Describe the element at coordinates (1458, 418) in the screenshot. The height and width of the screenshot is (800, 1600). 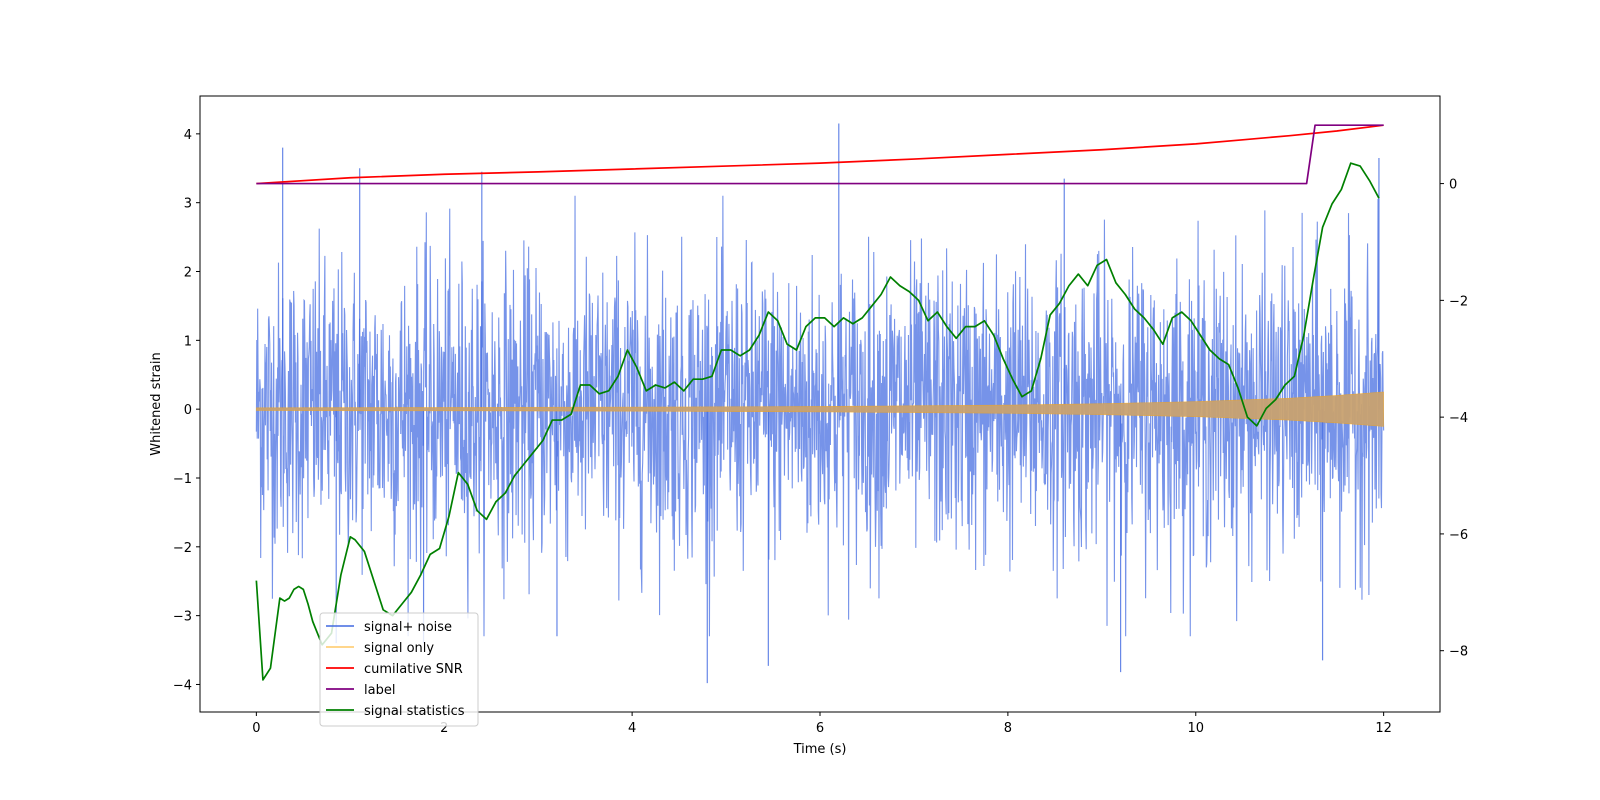
I see `y2-tick-label-2: −4` at that location.